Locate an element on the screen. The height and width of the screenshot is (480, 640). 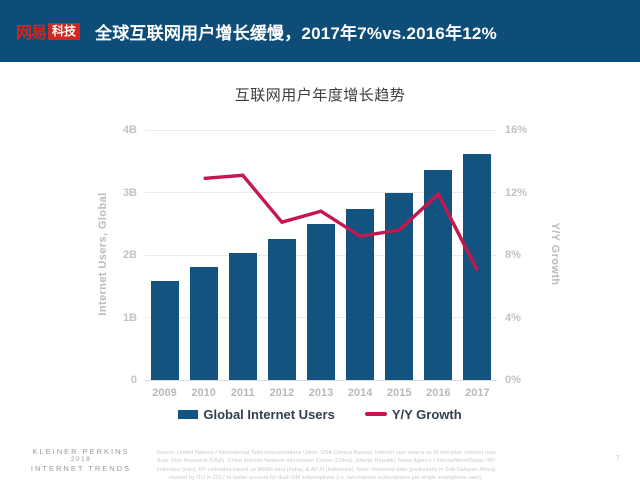
x-axis-label: 2011 is located at coordinates (242, 393).